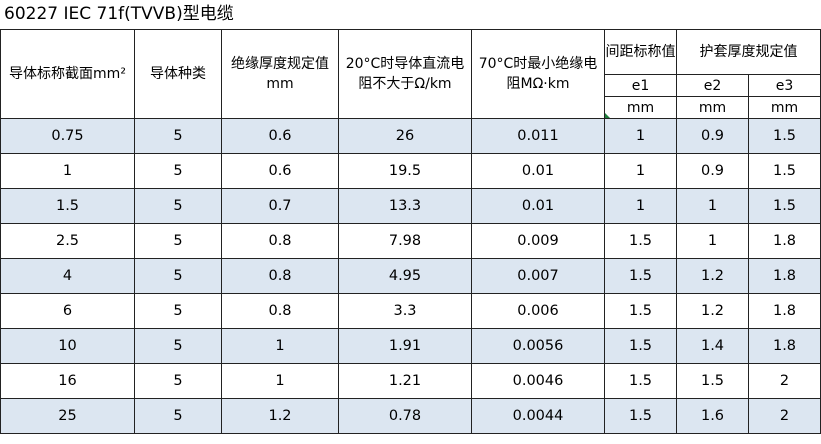  I want to click on cell-insulation-resistance-70c: 0.0046, so click(538, 381).